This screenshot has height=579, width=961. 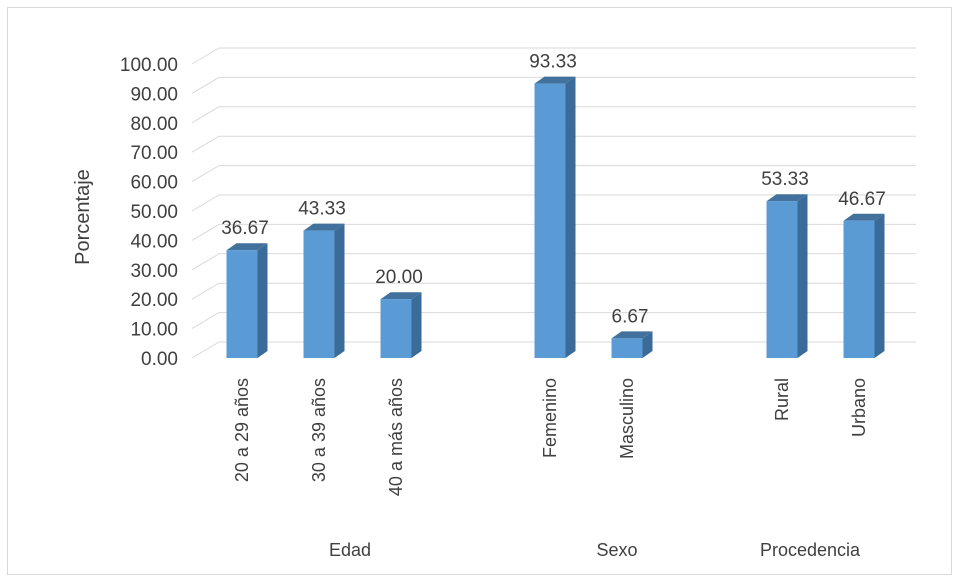 What do you see at coordinates (350, 550) in the screenshot?
I see `group-label: Edad` at bounding box center [350, 550].